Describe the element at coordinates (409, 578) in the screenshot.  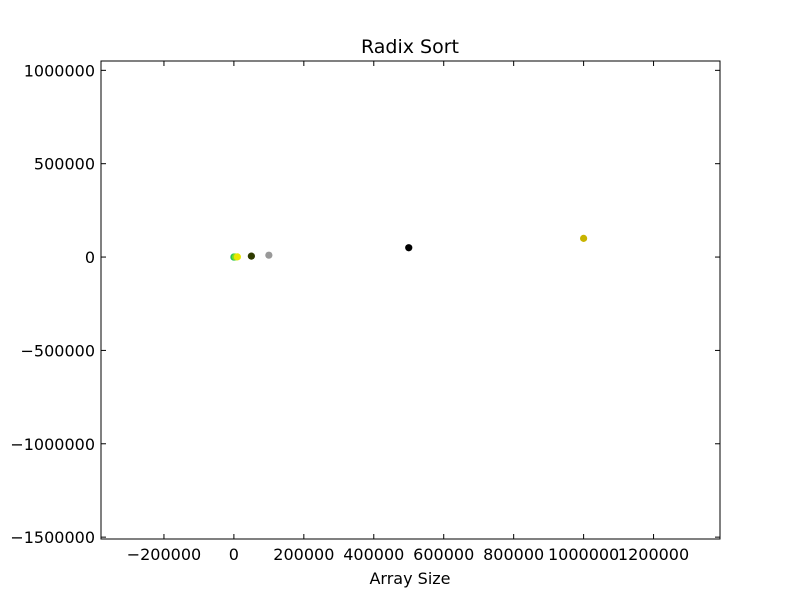
I see `x-axis-label: Array Size` at that location.